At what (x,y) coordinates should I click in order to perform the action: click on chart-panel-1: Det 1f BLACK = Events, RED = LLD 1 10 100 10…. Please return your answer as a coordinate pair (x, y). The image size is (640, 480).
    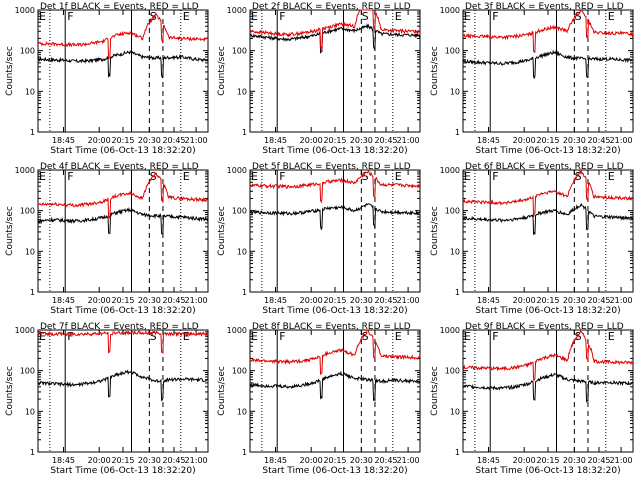
    Looking at the image, I should click on (107, 79).